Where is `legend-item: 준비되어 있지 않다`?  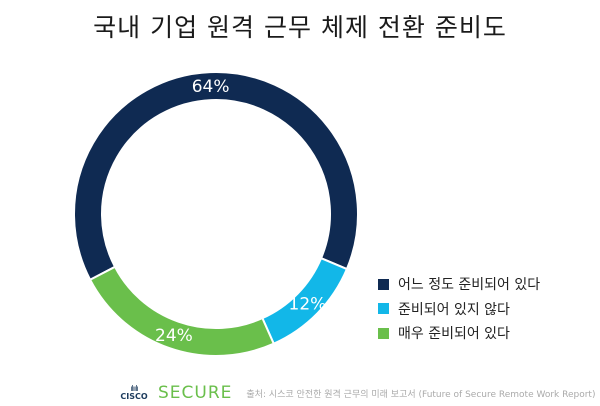
legend-item: 준비되어 있지 않다 is located at coordinates (459, 309).